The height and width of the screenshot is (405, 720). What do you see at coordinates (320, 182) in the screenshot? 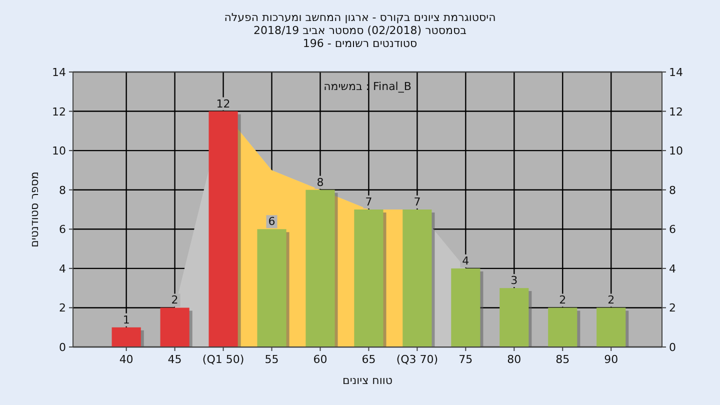
I see `data-label: 8` at bounding box center [320, 182].